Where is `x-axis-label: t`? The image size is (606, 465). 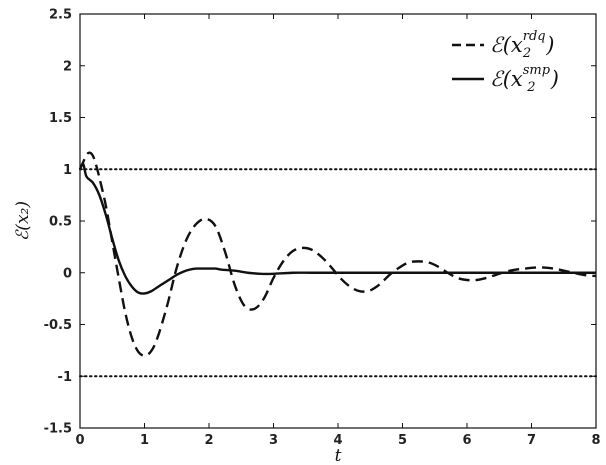 x-axis-label: t is located at coordinates (338, 455).